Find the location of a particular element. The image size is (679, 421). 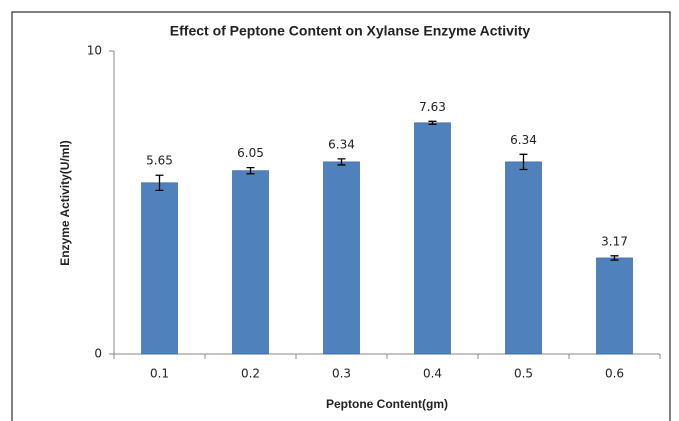

x-tick-label: 0.4 is located at coordinates (432, 374).